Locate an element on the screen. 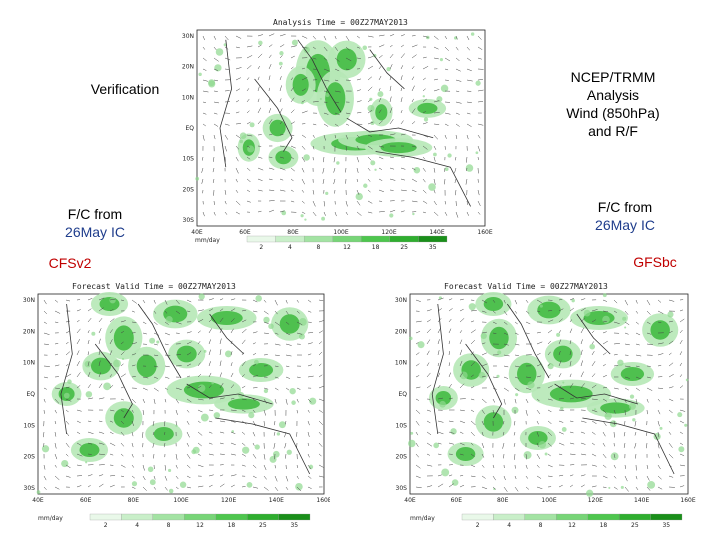 The image size is (720, 540). fc-left-line-2: 26May IC is located at coordinates (95, 232).